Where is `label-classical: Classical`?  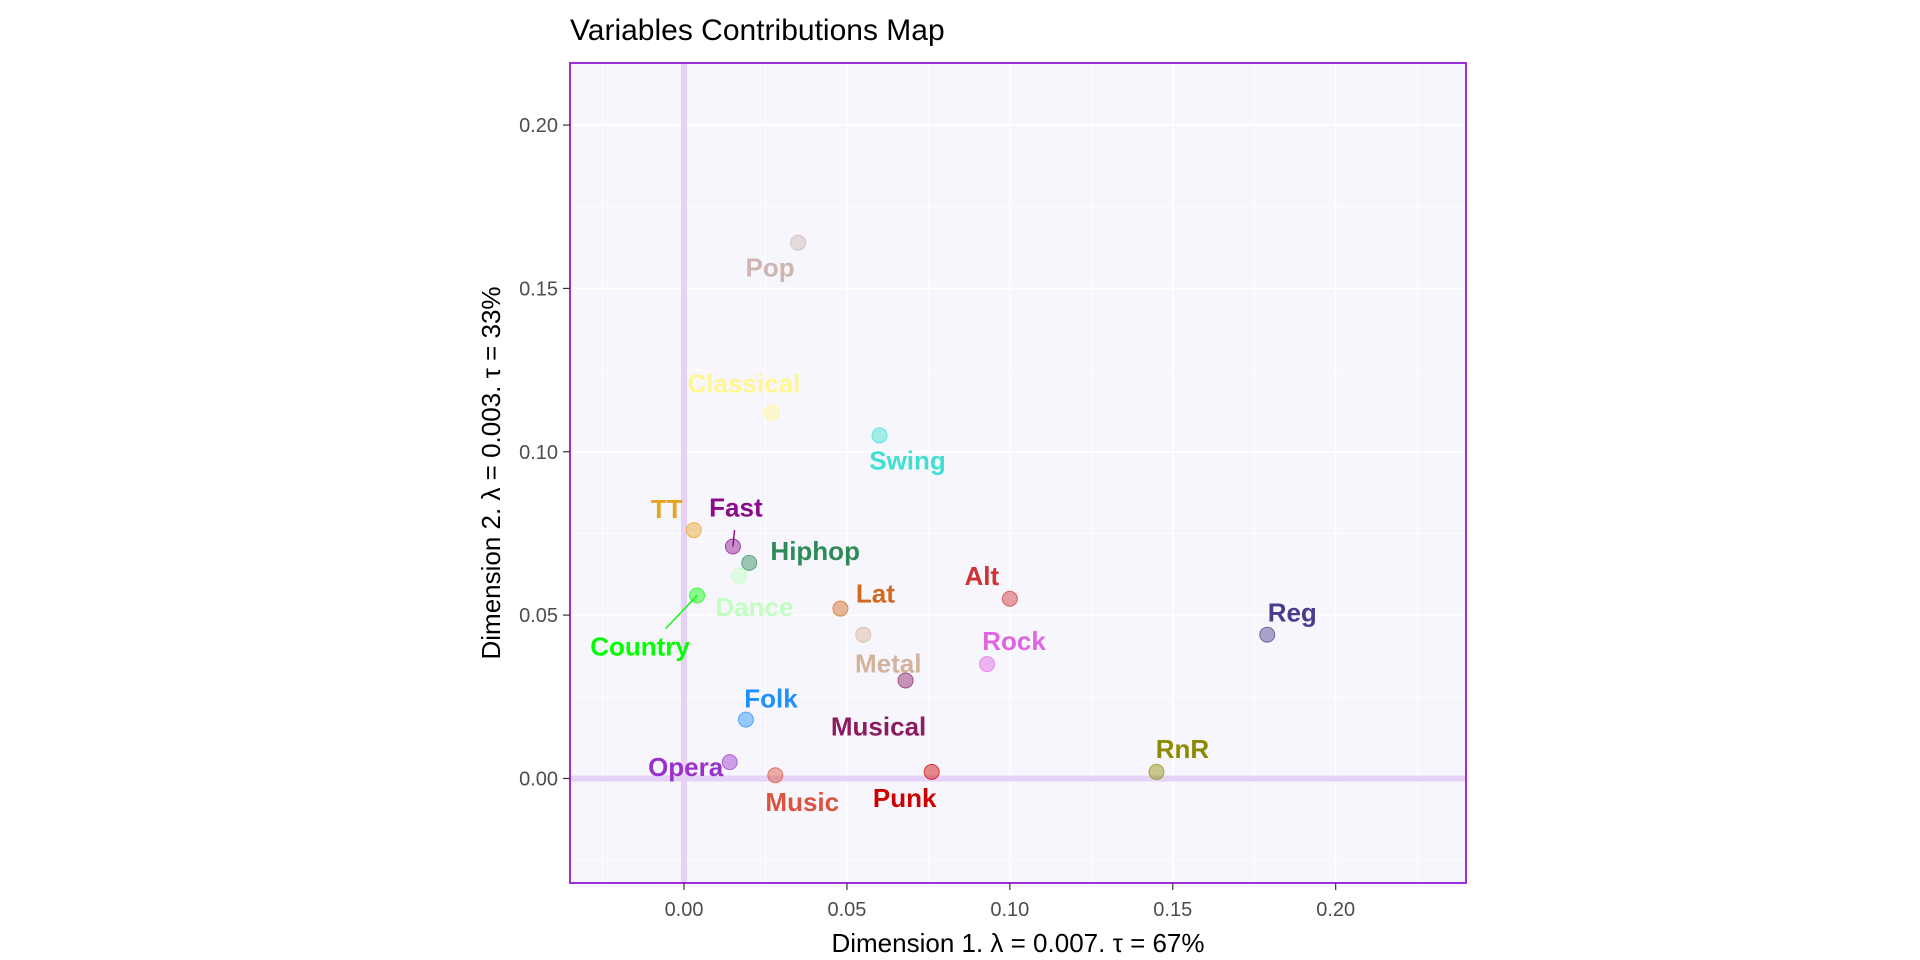 label-classical: Classical is located at coordinates (744, 384).